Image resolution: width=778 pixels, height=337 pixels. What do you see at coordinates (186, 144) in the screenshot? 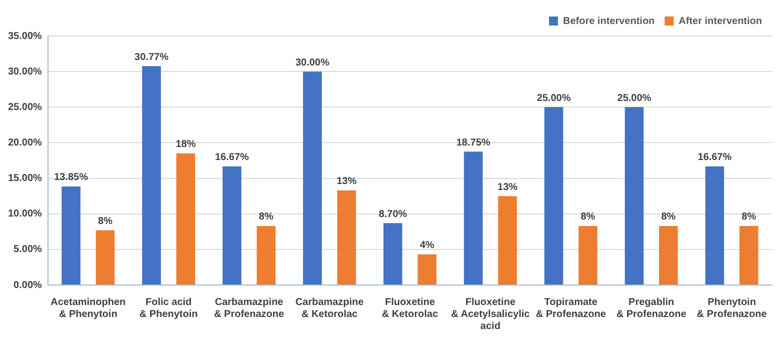
I see `data-label: 18%` at bounding box center [186, 144].